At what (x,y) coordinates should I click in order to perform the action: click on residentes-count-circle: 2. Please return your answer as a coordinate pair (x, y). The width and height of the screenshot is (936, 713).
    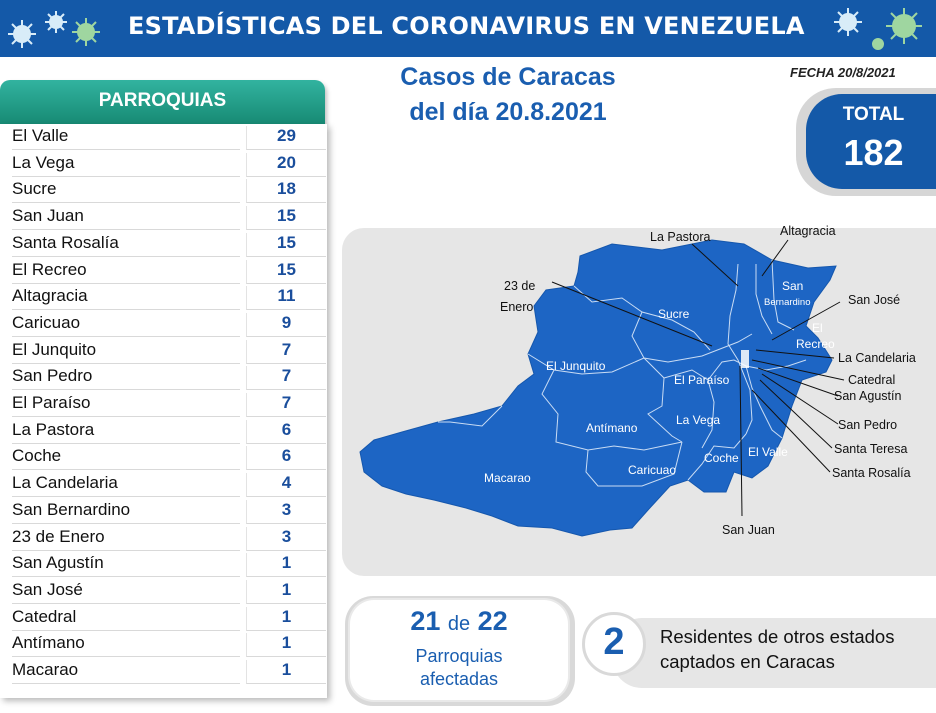
    Looking at the image, I should click on (614, 644).